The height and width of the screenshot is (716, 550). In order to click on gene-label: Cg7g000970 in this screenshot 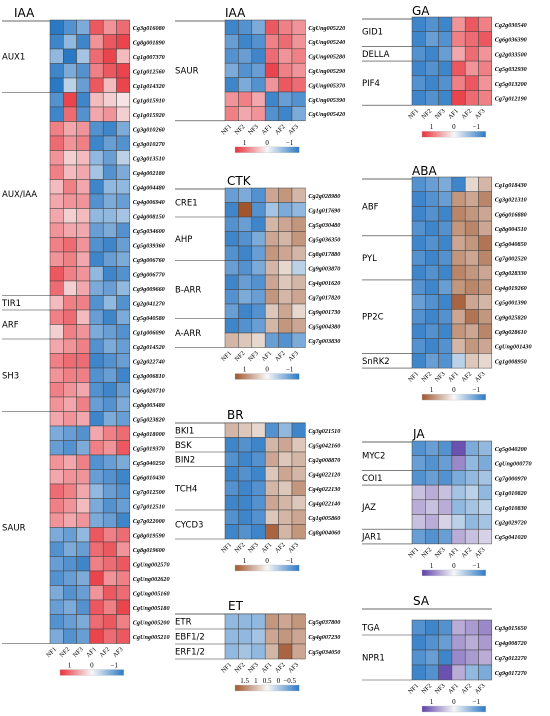, I will do `click(511, 478)`.